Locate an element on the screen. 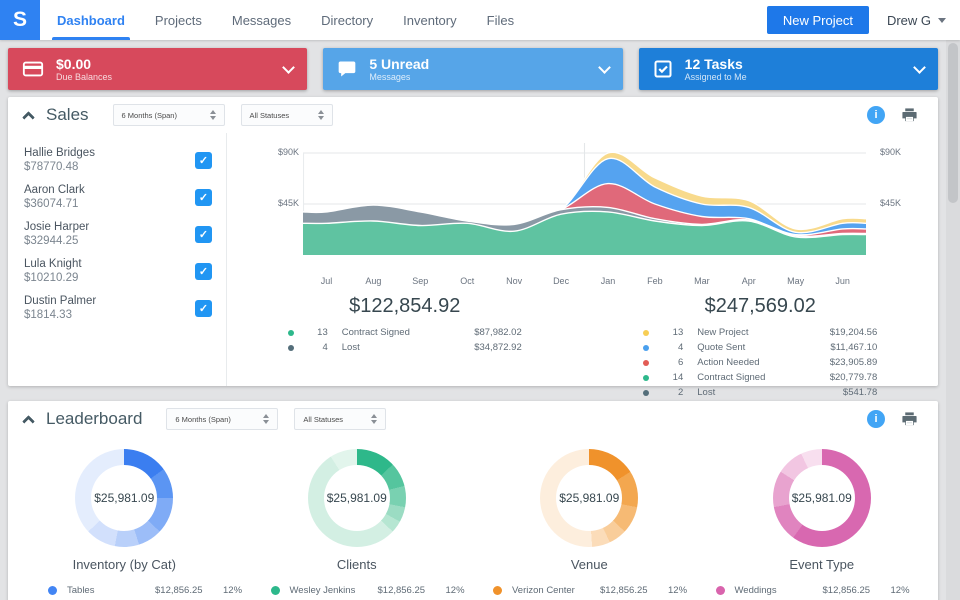 The image size is (960, 600). legend-label: New Project is located at coordinates (723, 332).